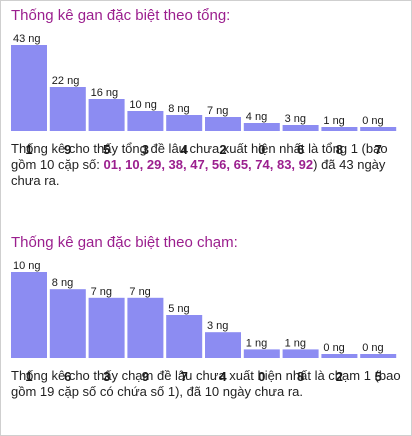 This screenshot has height=436, width=412. I want to click on description-text-end: ) đã 43 ngày chưa ra., so click(198, 172).